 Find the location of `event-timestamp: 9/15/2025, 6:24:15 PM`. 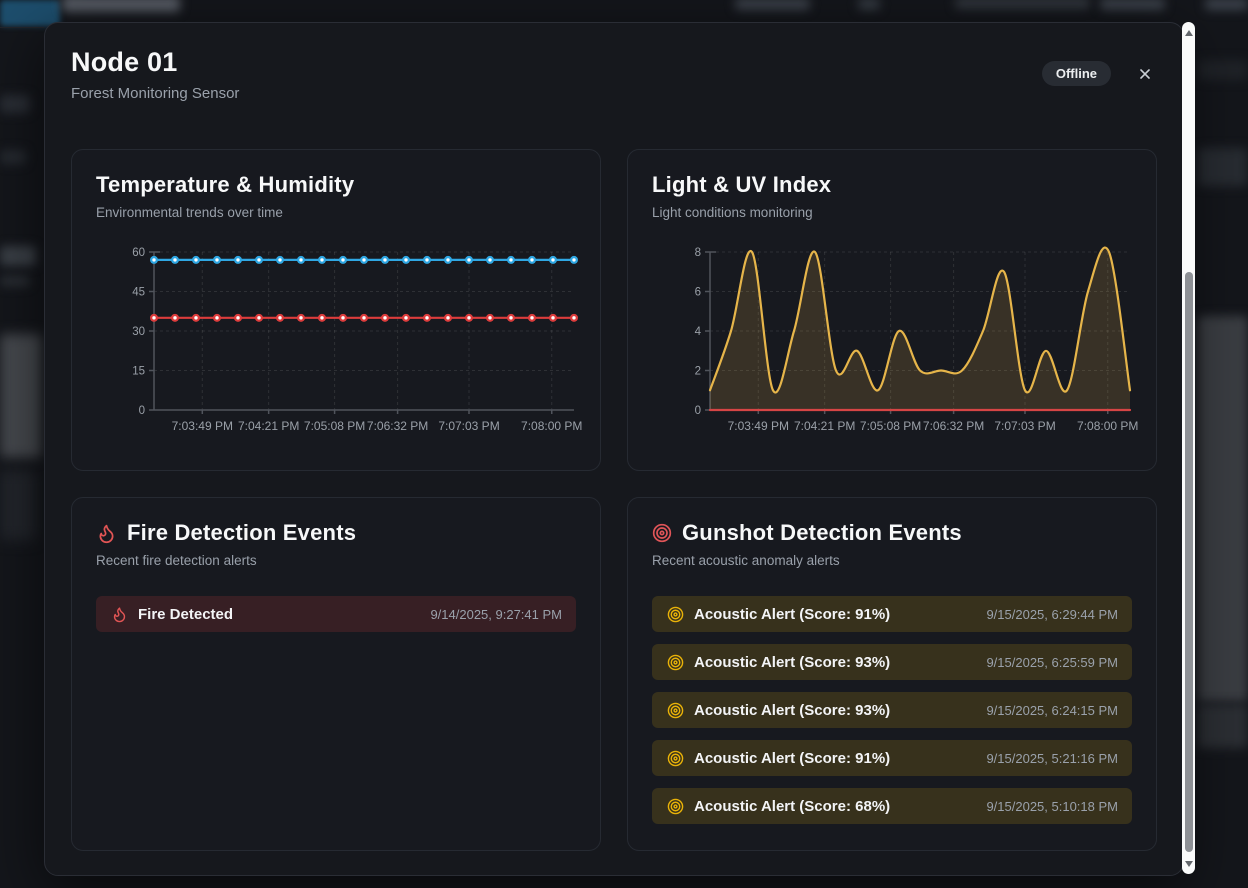

event-timestamp: 9/15/2025, 6:24:15 PM is located at coordinates (1052, 710).